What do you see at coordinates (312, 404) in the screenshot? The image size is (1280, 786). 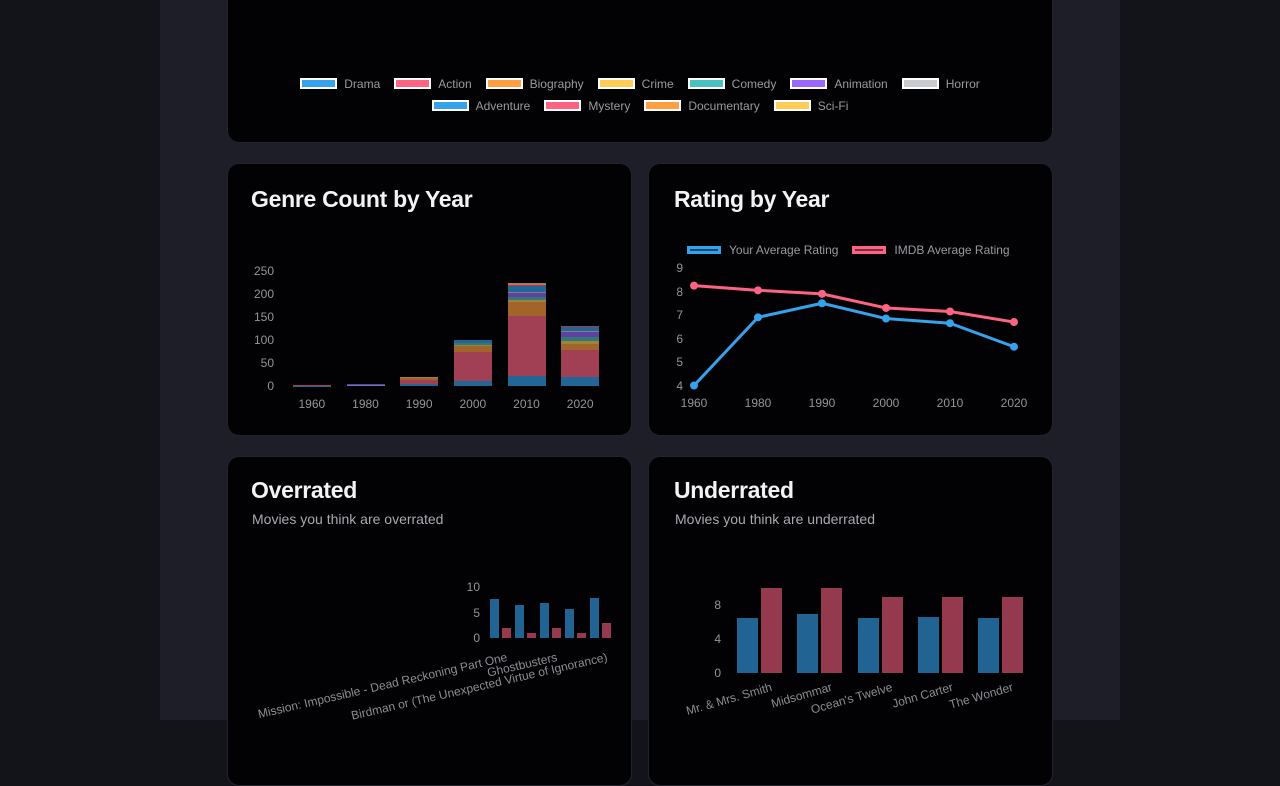 I see `x-axis-tick-label-1960: 1960` at bounding box center [312, 404].